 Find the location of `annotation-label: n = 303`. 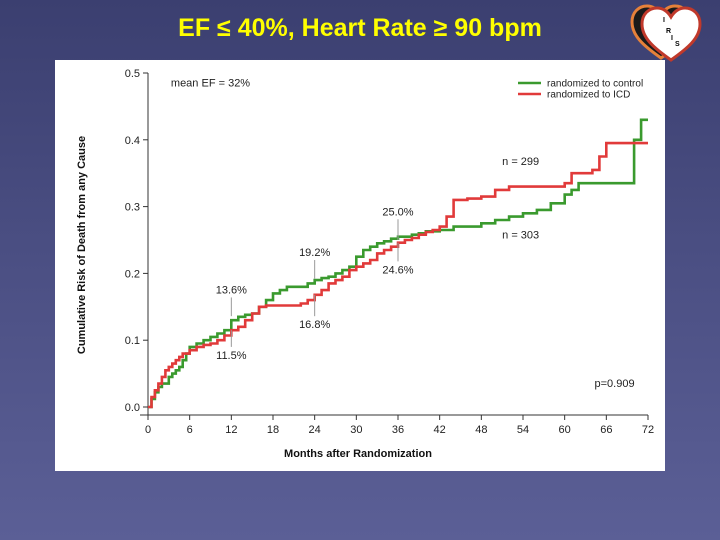

annotation-label: n = 303 is located at coordinates (520, 236).